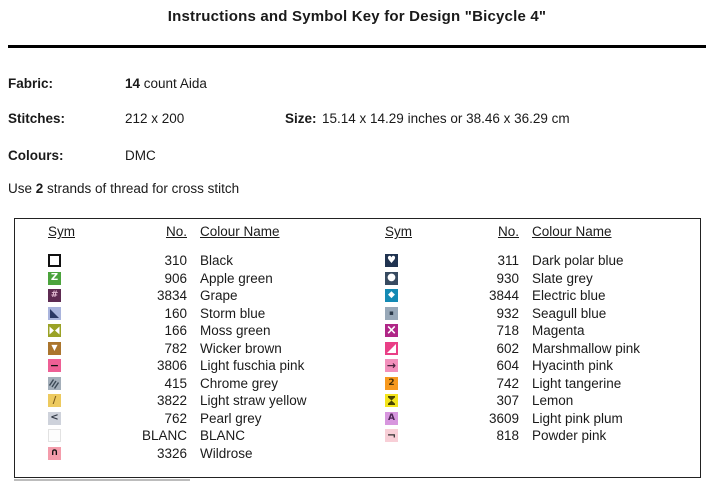 This screenshot has width=714, height=482. Describe the element at coordinates (507, 331) in the screenshot. I see `colour-number: 718` at that location.